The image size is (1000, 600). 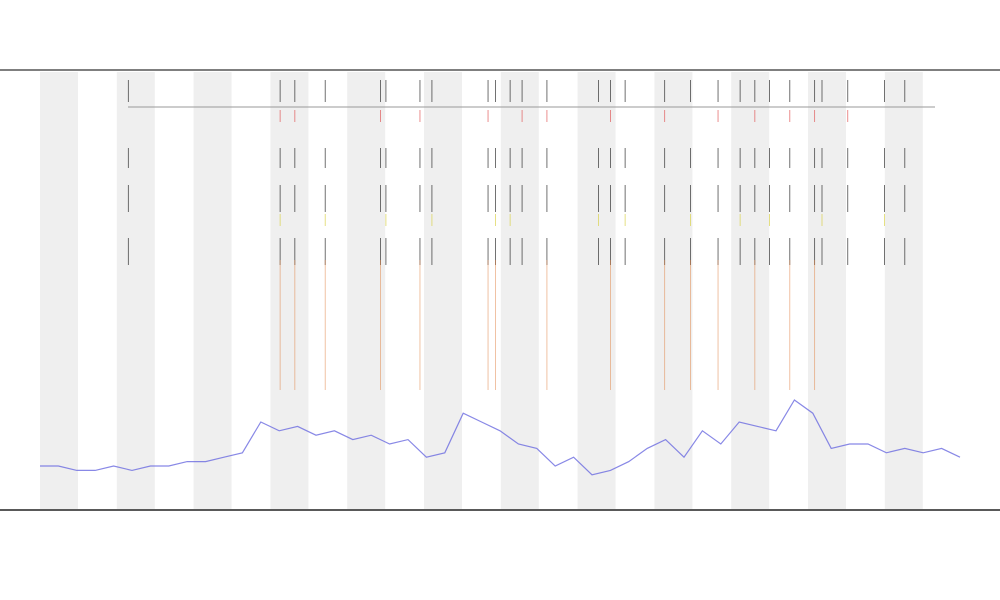 I want to click on signal-line, so click(x=500, y=437).